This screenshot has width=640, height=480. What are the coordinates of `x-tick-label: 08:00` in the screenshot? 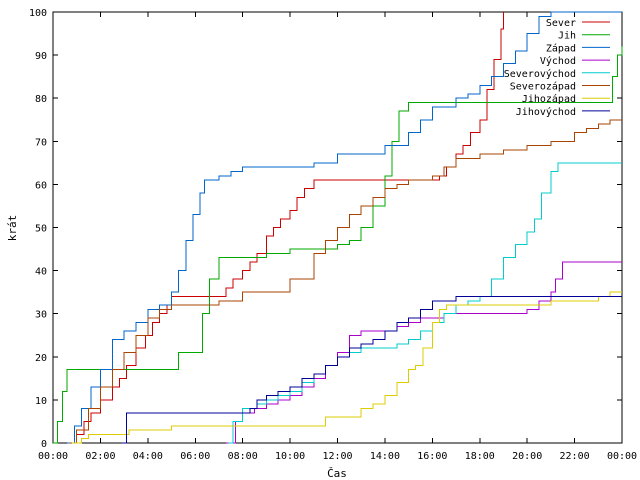 It's located at (243, 456).